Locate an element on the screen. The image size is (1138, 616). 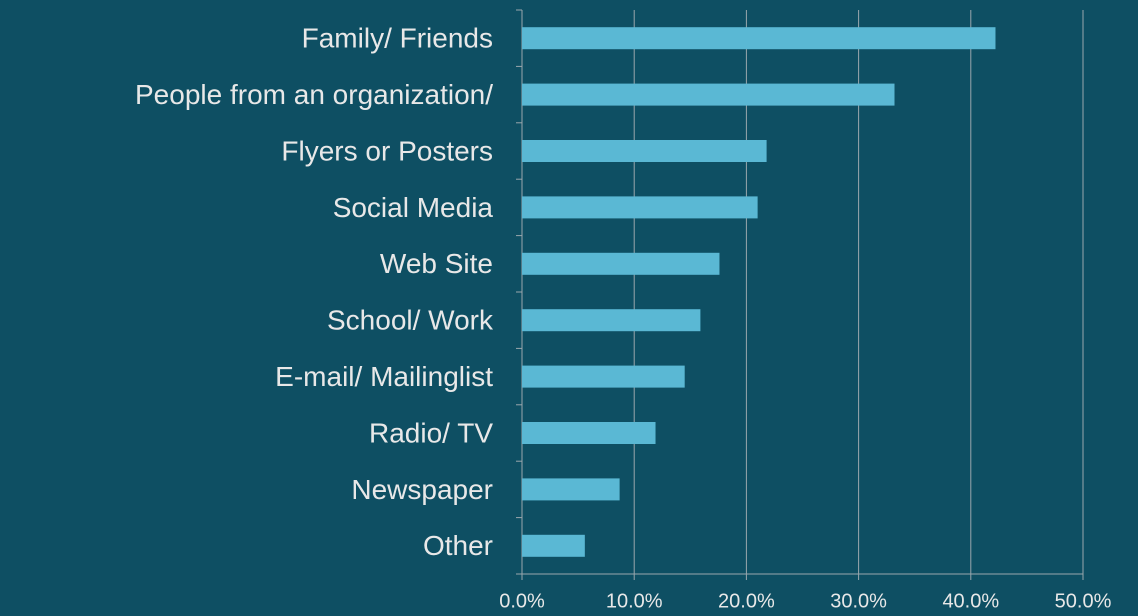
y-tick-label: Web Site is located at coordinates (436, 263).